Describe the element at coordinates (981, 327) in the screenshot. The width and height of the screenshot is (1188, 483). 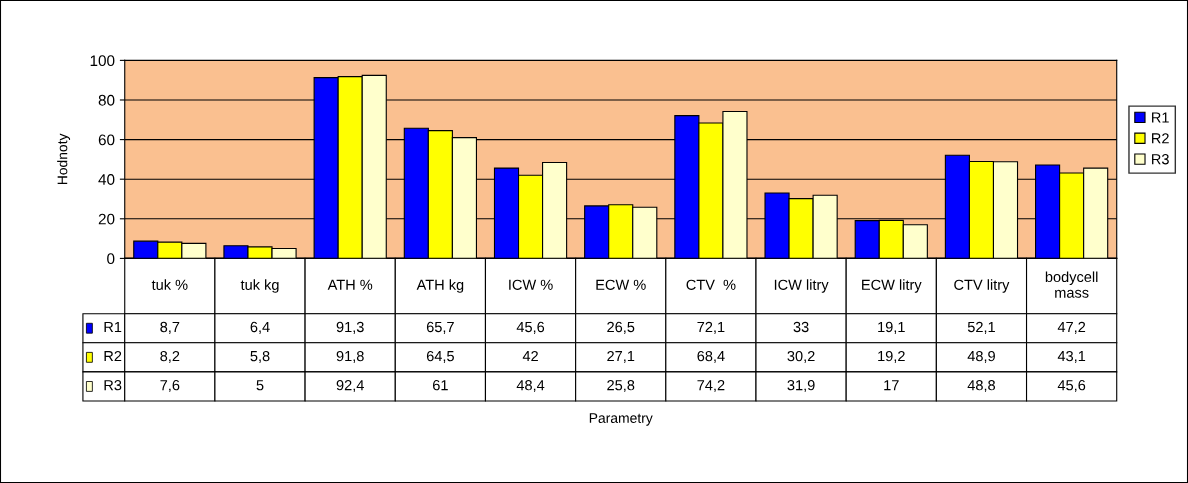
I see `data-label: 52,1` at that location.